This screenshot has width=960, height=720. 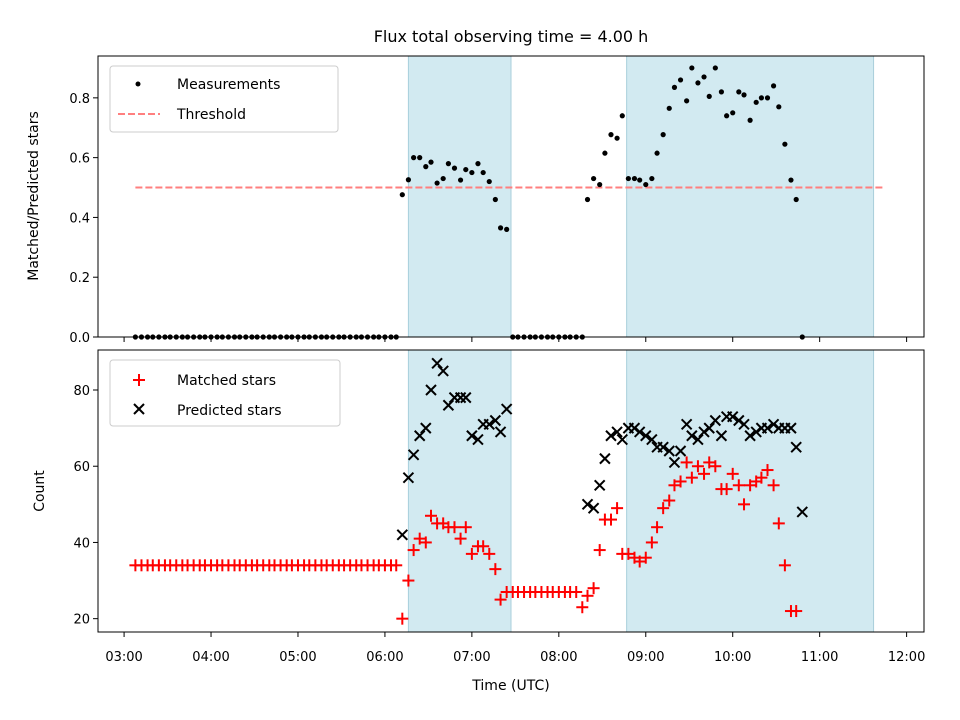 What do you see at coordinates (645, 657) in the screenshot?
I see `x-tick-label: 09:00` at bounding box center [645, 657].